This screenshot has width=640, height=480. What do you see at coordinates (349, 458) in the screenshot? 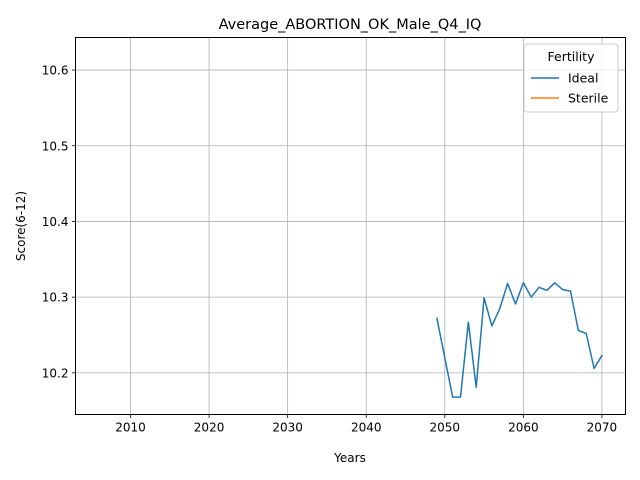
I see `x-axis-label: Years` at bounding box center [349, 458].